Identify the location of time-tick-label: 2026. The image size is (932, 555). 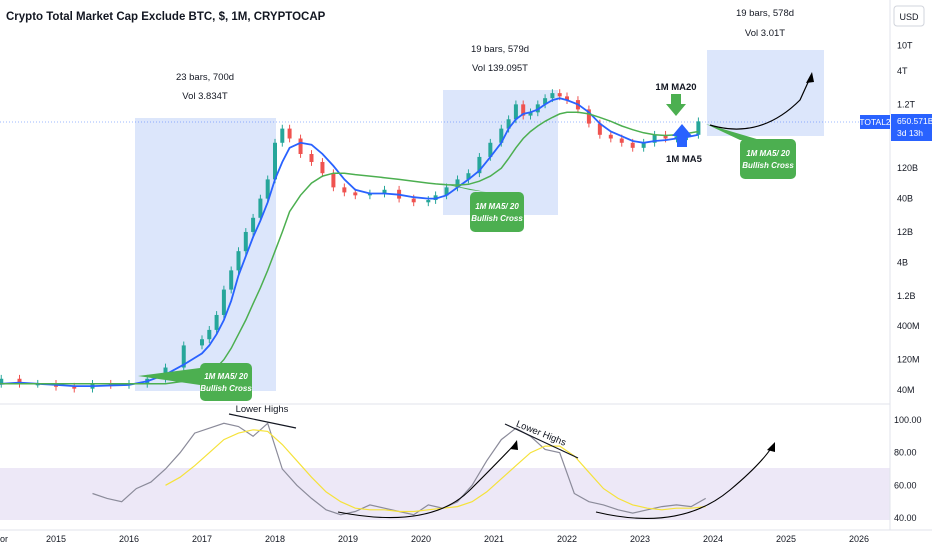
(859, 539).